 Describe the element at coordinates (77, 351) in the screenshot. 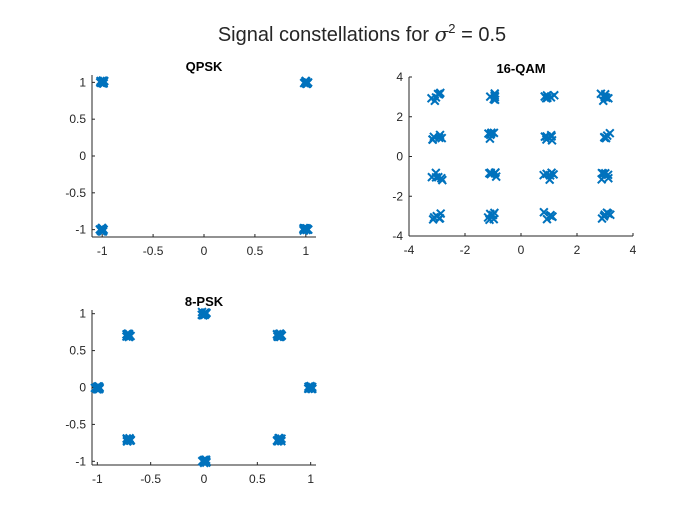

I see `psk8-y-tick-label: 0.5` at that location.